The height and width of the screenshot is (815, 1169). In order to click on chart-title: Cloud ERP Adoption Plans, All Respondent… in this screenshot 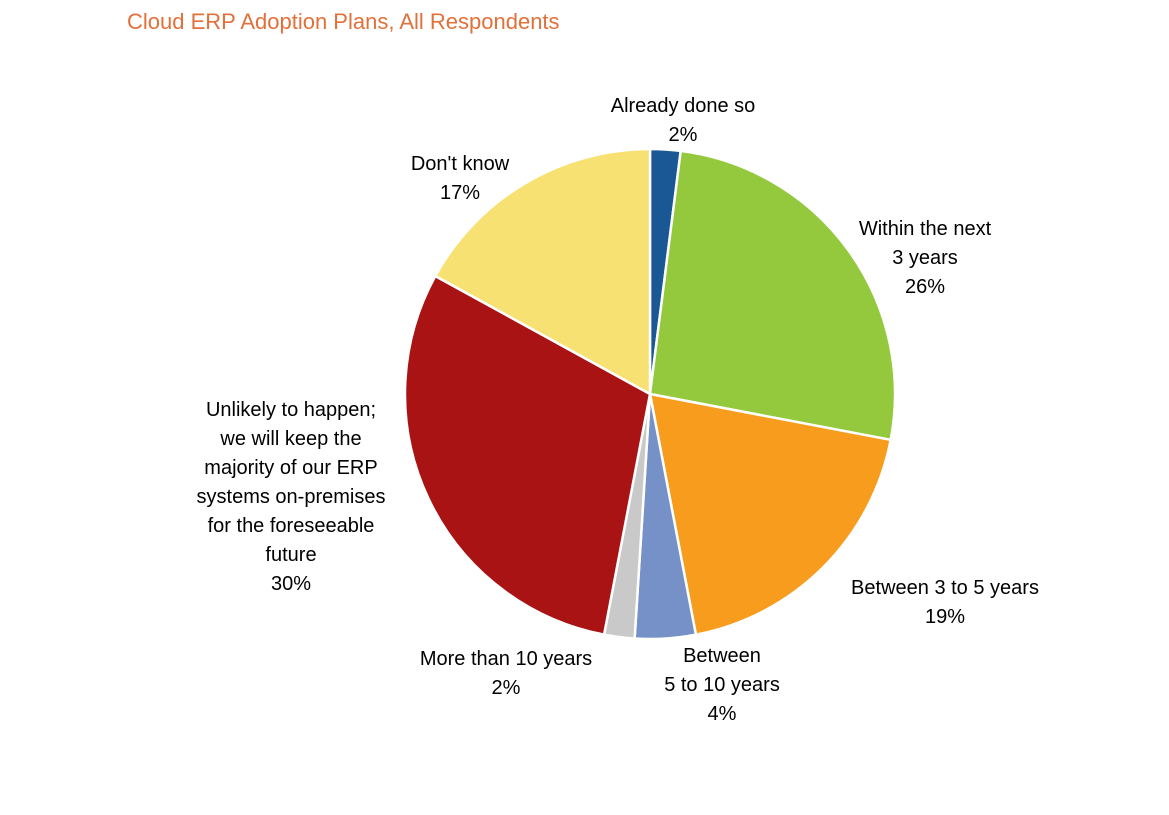, I will do `click(343, 21)`.